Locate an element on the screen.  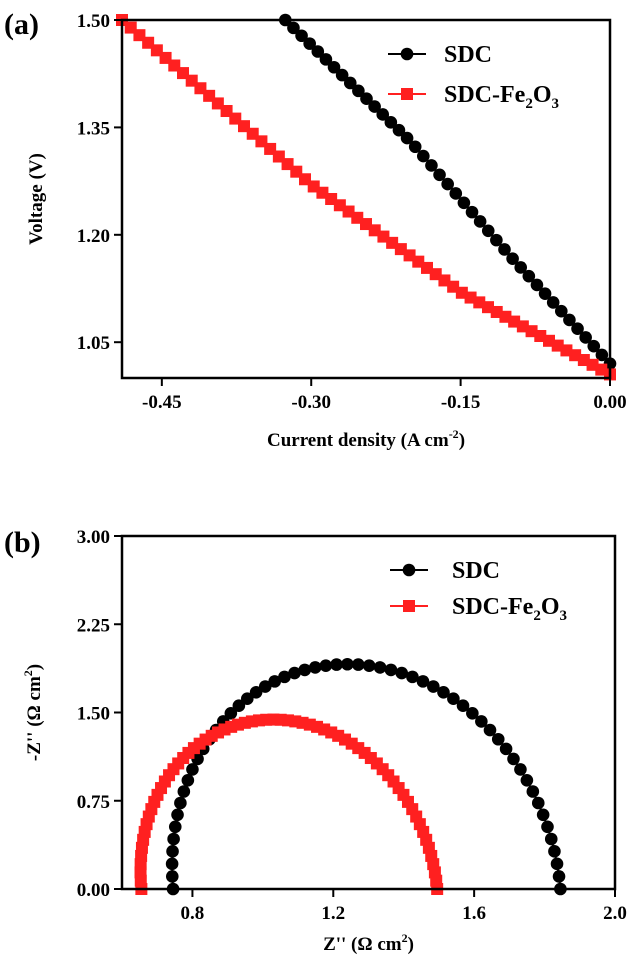
y-tick-label: 0.75 is located at coordinates (93, 802).